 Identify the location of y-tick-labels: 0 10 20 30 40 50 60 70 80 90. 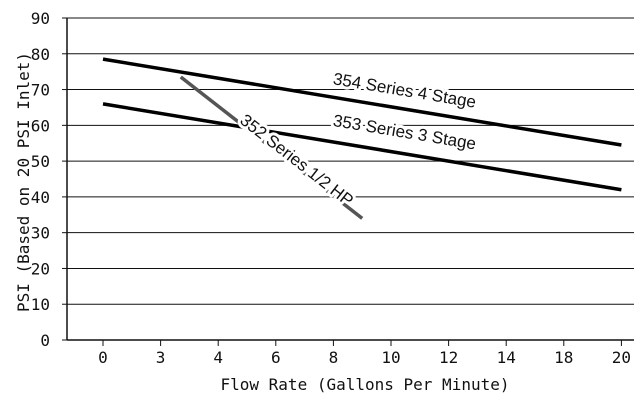
(40, 179).